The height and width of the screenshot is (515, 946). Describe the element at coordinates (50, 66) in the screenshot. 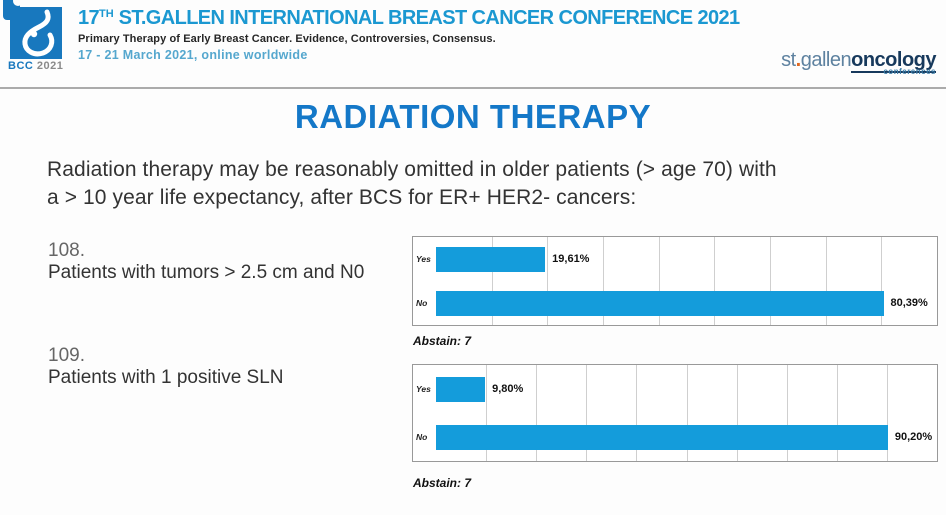

I see `bcc-year: 2021` at that location.